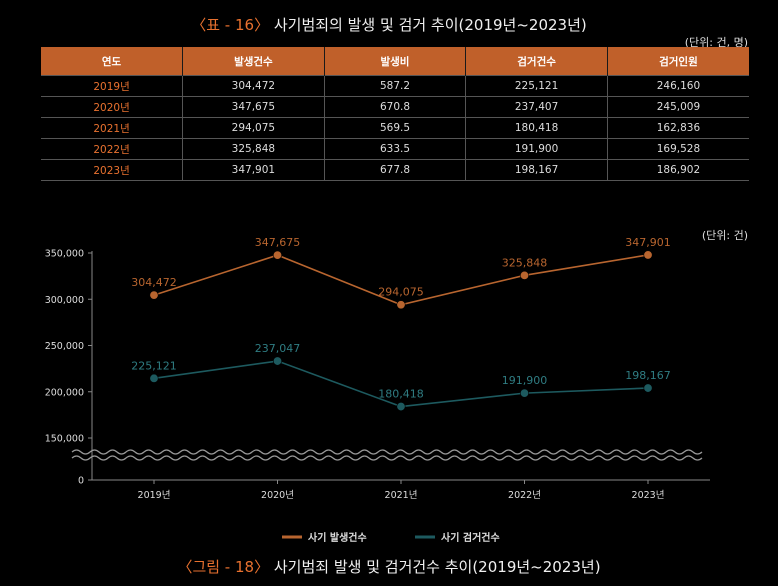 This screenshot has width=778, height=586. Describe the element at coordinates (525, 262) in the screenshot. I see `data-label: 325,848` at that location.